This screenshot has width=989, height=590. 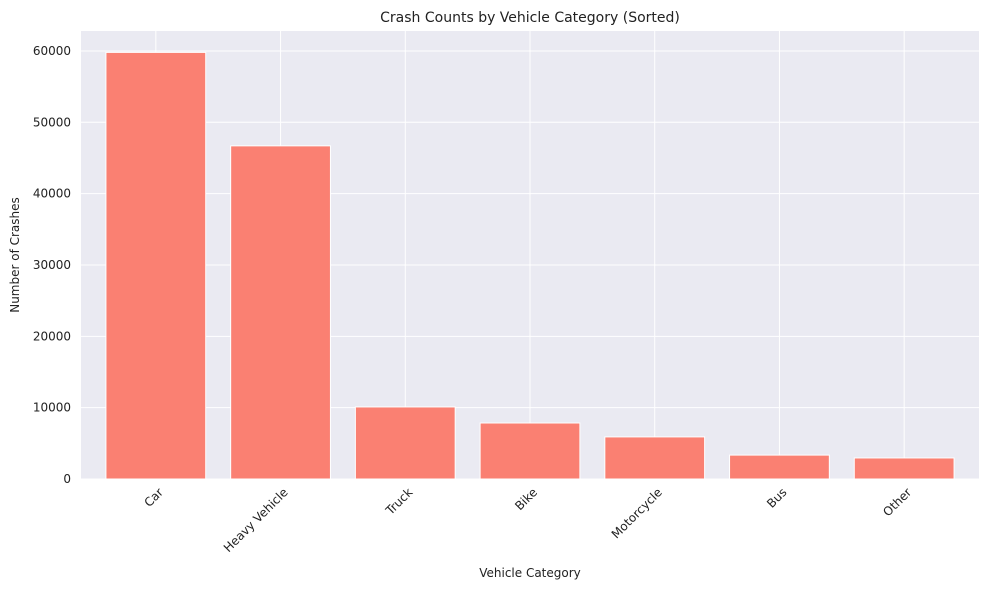 I want to click on x-tick-label: Truck, so click(x=398, y=501).